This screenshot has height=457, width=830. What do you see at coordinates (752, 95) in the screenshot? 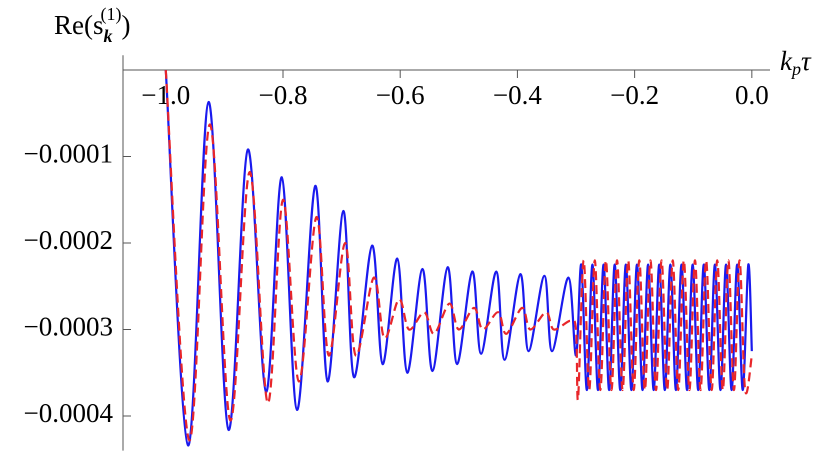
I see `x-tick-label: 0.0` at bounding box center [752, 95].